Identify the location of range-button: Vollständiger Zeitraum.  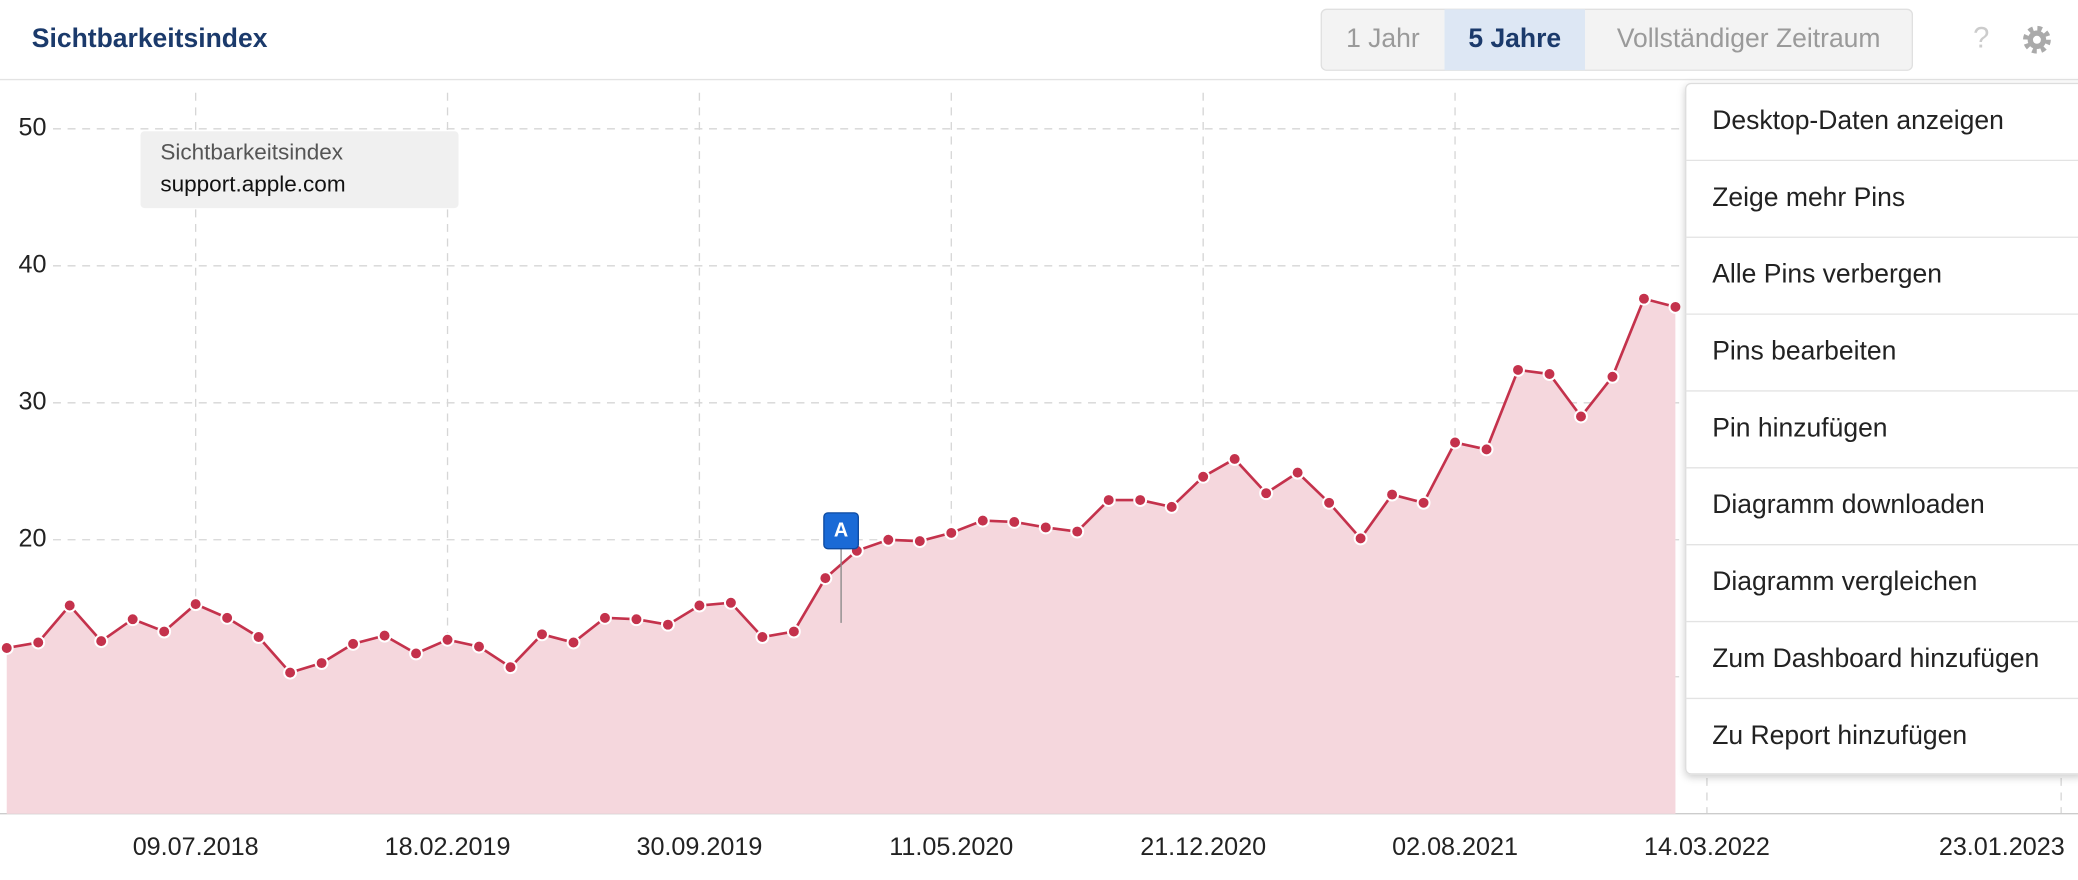
(1749, 38).